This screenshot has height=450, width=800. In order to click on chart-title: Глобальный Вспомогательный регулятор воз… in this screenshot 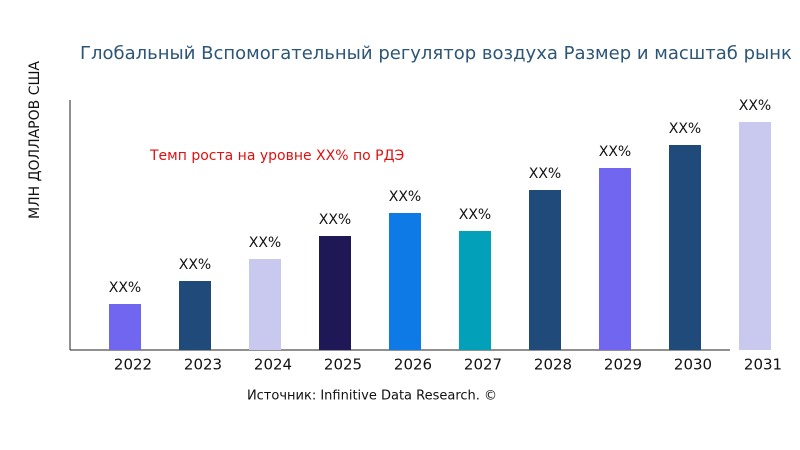, I will do `click(436, 53)`.